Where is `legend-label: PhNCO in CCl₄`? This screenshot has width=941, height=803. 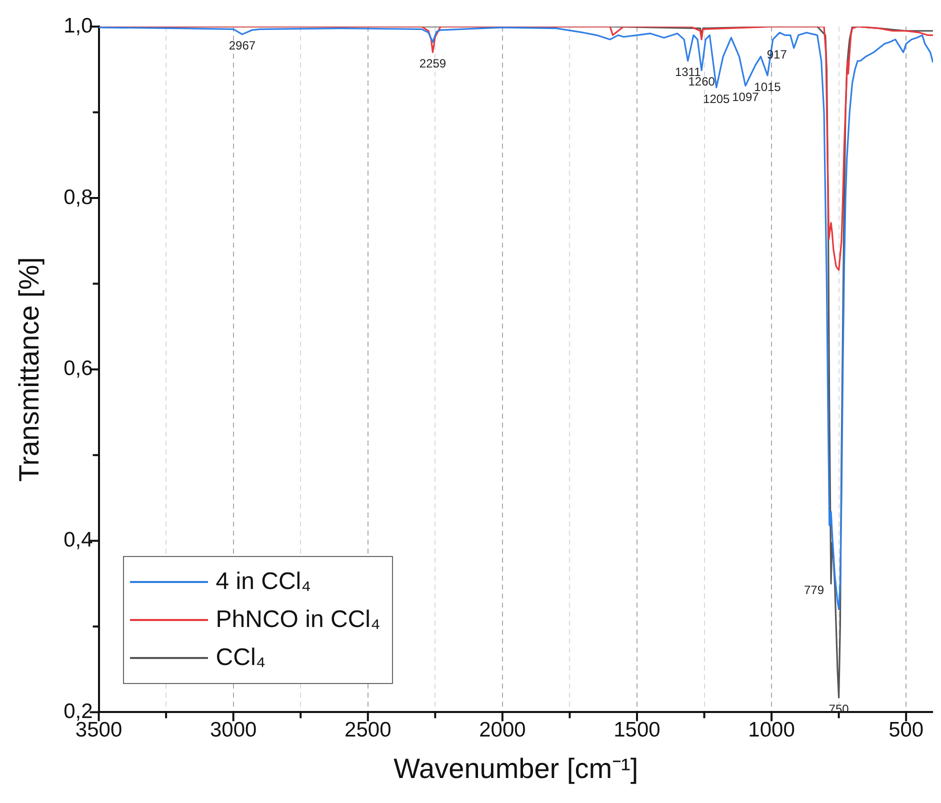
legend-label: PhNCO in CCl₄ is located at coordinates (298, 620).